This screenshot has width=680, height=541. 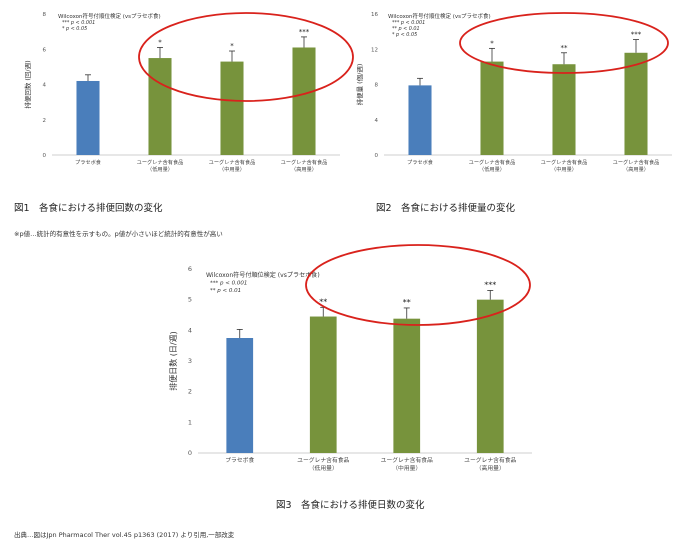 I want to click on chart2-category-label: プラセボ食, so click(x=420, y=162).